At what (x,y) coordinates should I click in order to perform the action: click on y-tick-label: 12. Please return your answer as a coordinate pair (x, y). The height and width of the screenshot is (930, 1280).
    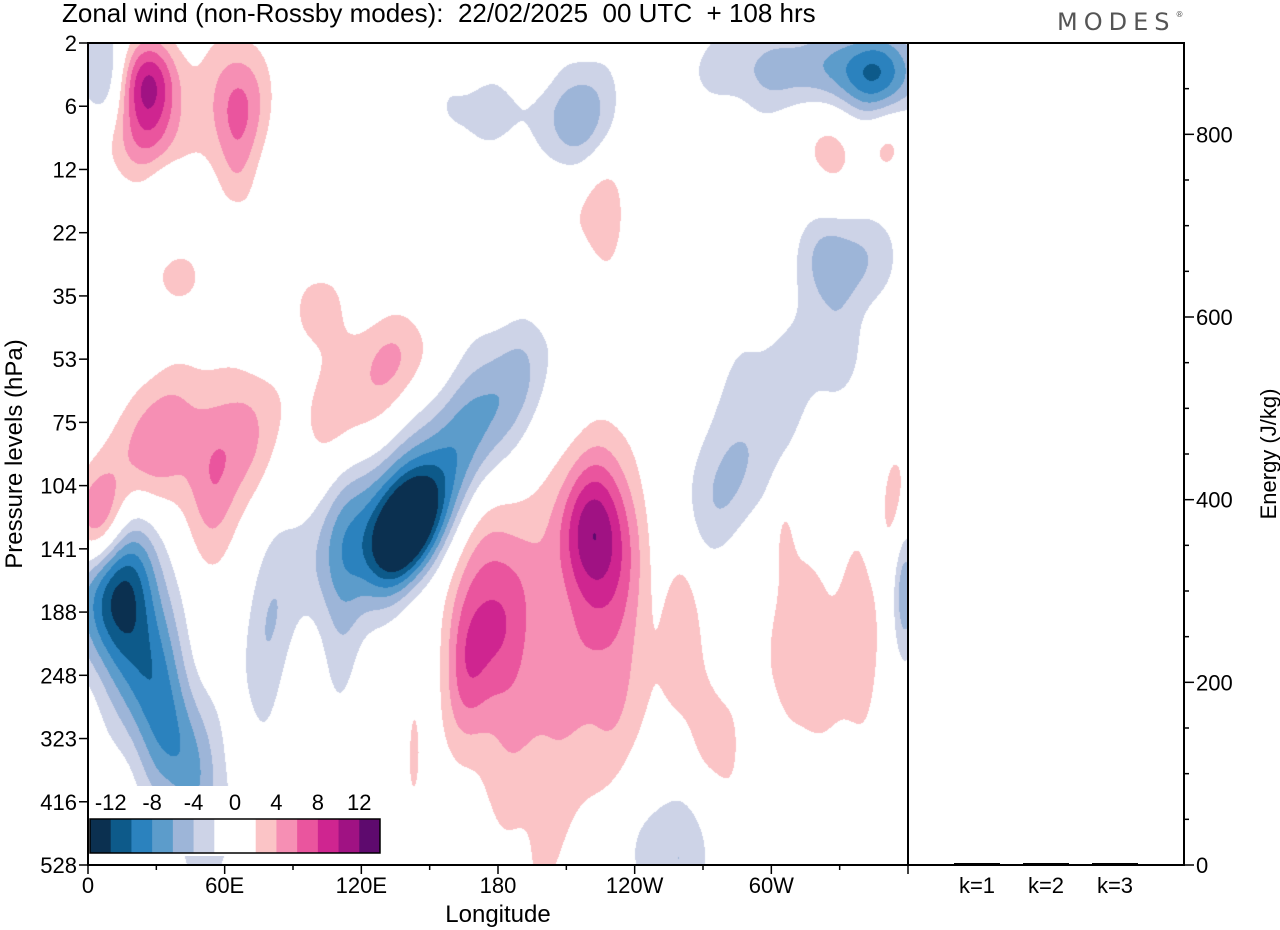
    Looking at the image, I should click on (65, 169).